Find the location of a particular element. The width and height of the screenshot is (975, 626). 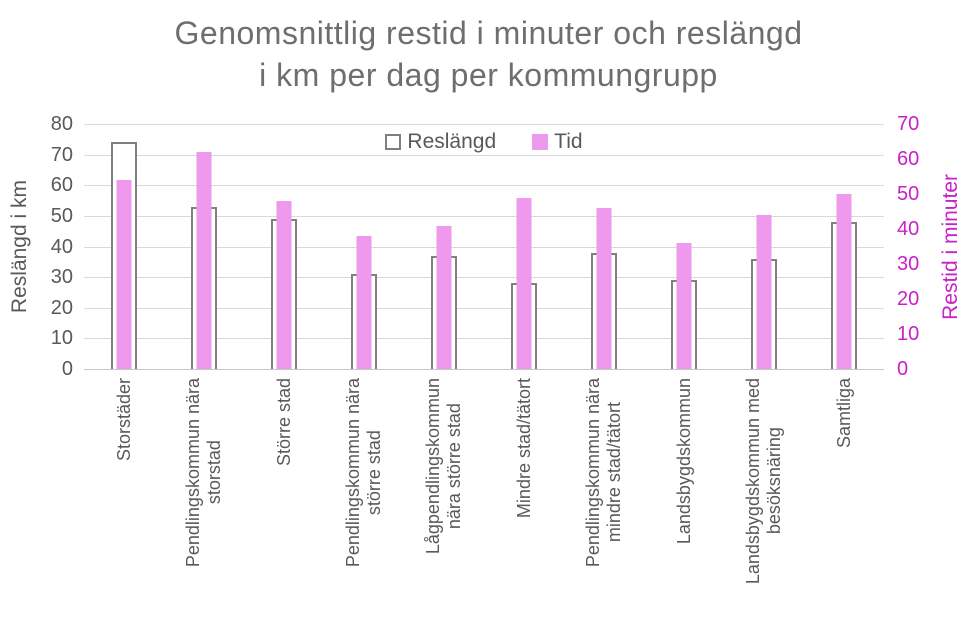

x-axis-label-cell: Mindre stad/tätort is located at coordinates (524, 496).